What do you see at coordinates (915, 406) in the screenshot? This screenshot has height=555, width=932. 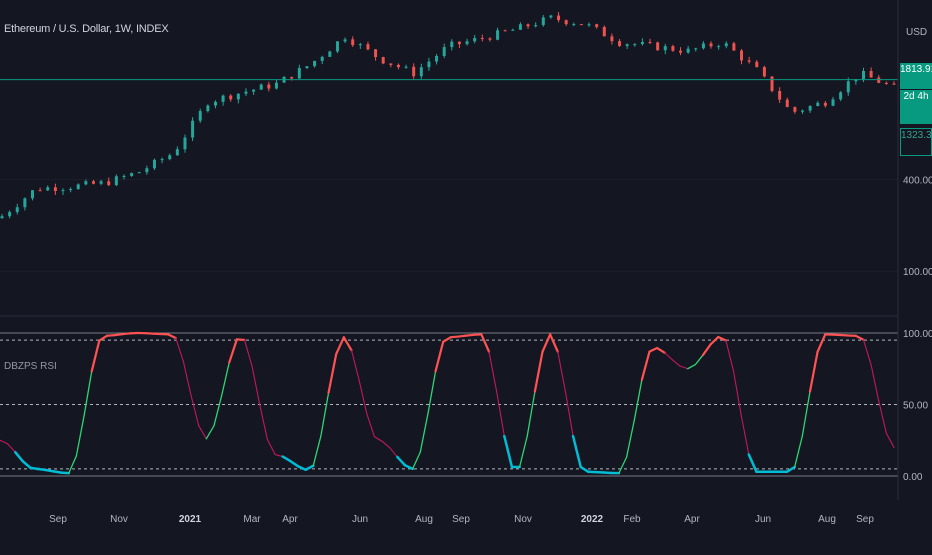 I see `indicator-tick-label: 50.00` at bounding box center [915, 406].